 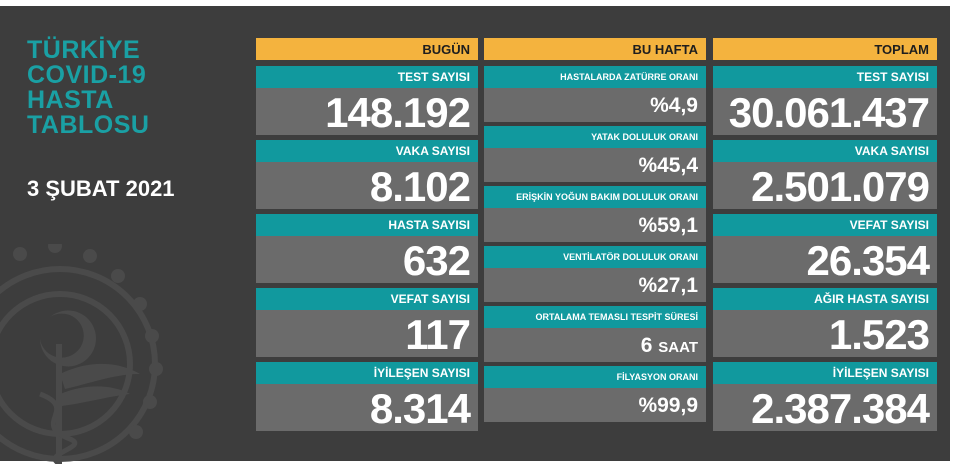 I want to click on week-ventilator-card: VENTİLATÖR DOLULUK ORANI %27,1, so click(x=595, y=274).